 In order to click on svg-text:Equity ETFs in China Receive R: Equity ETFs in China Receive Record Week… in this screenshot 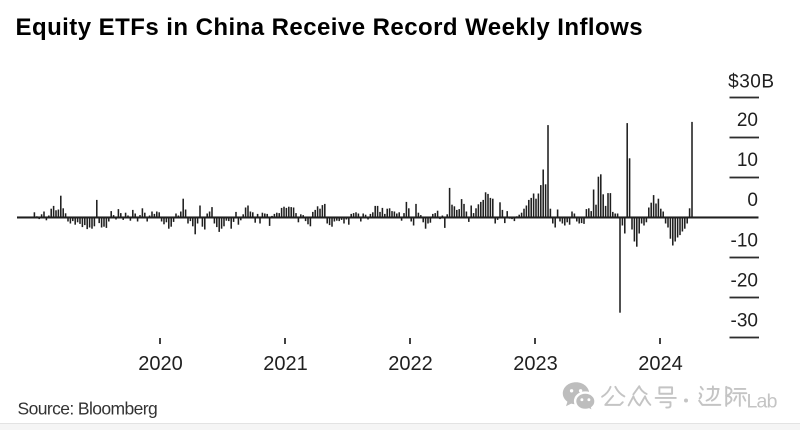, I will do `click(330, 27)`.